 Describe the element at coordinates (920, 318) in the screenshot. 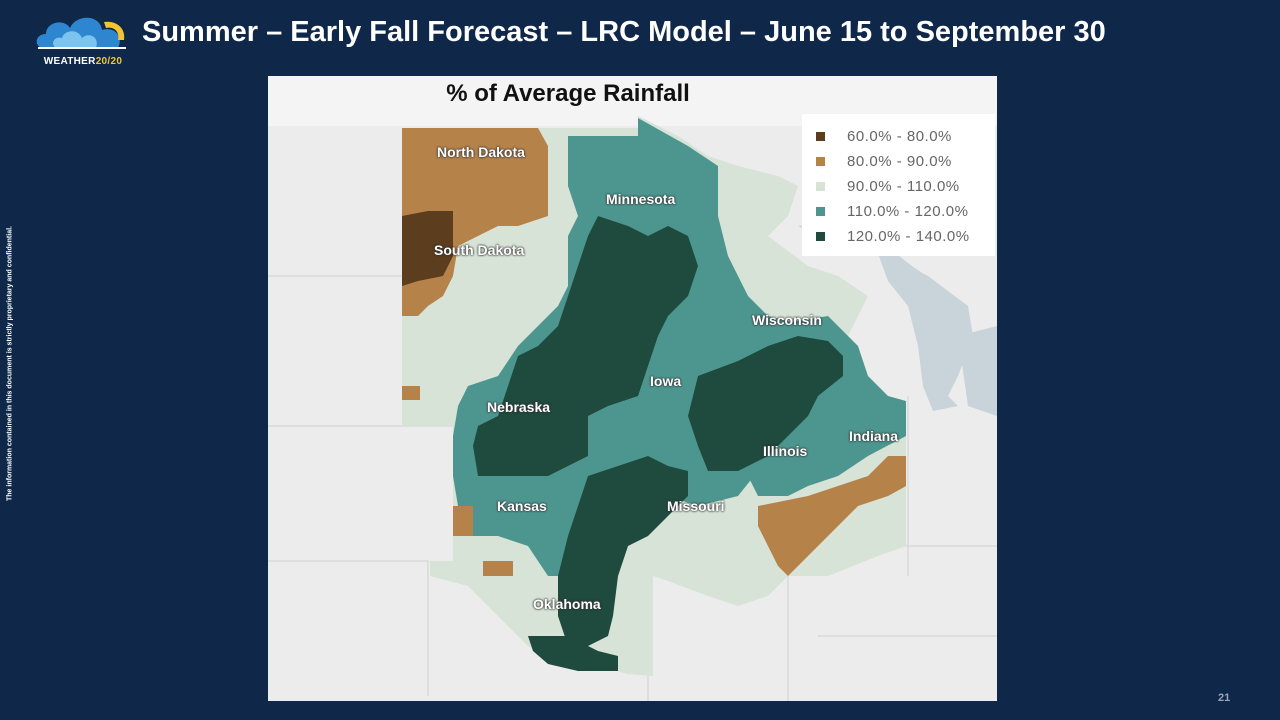

I see `lake-michigan` at that location.